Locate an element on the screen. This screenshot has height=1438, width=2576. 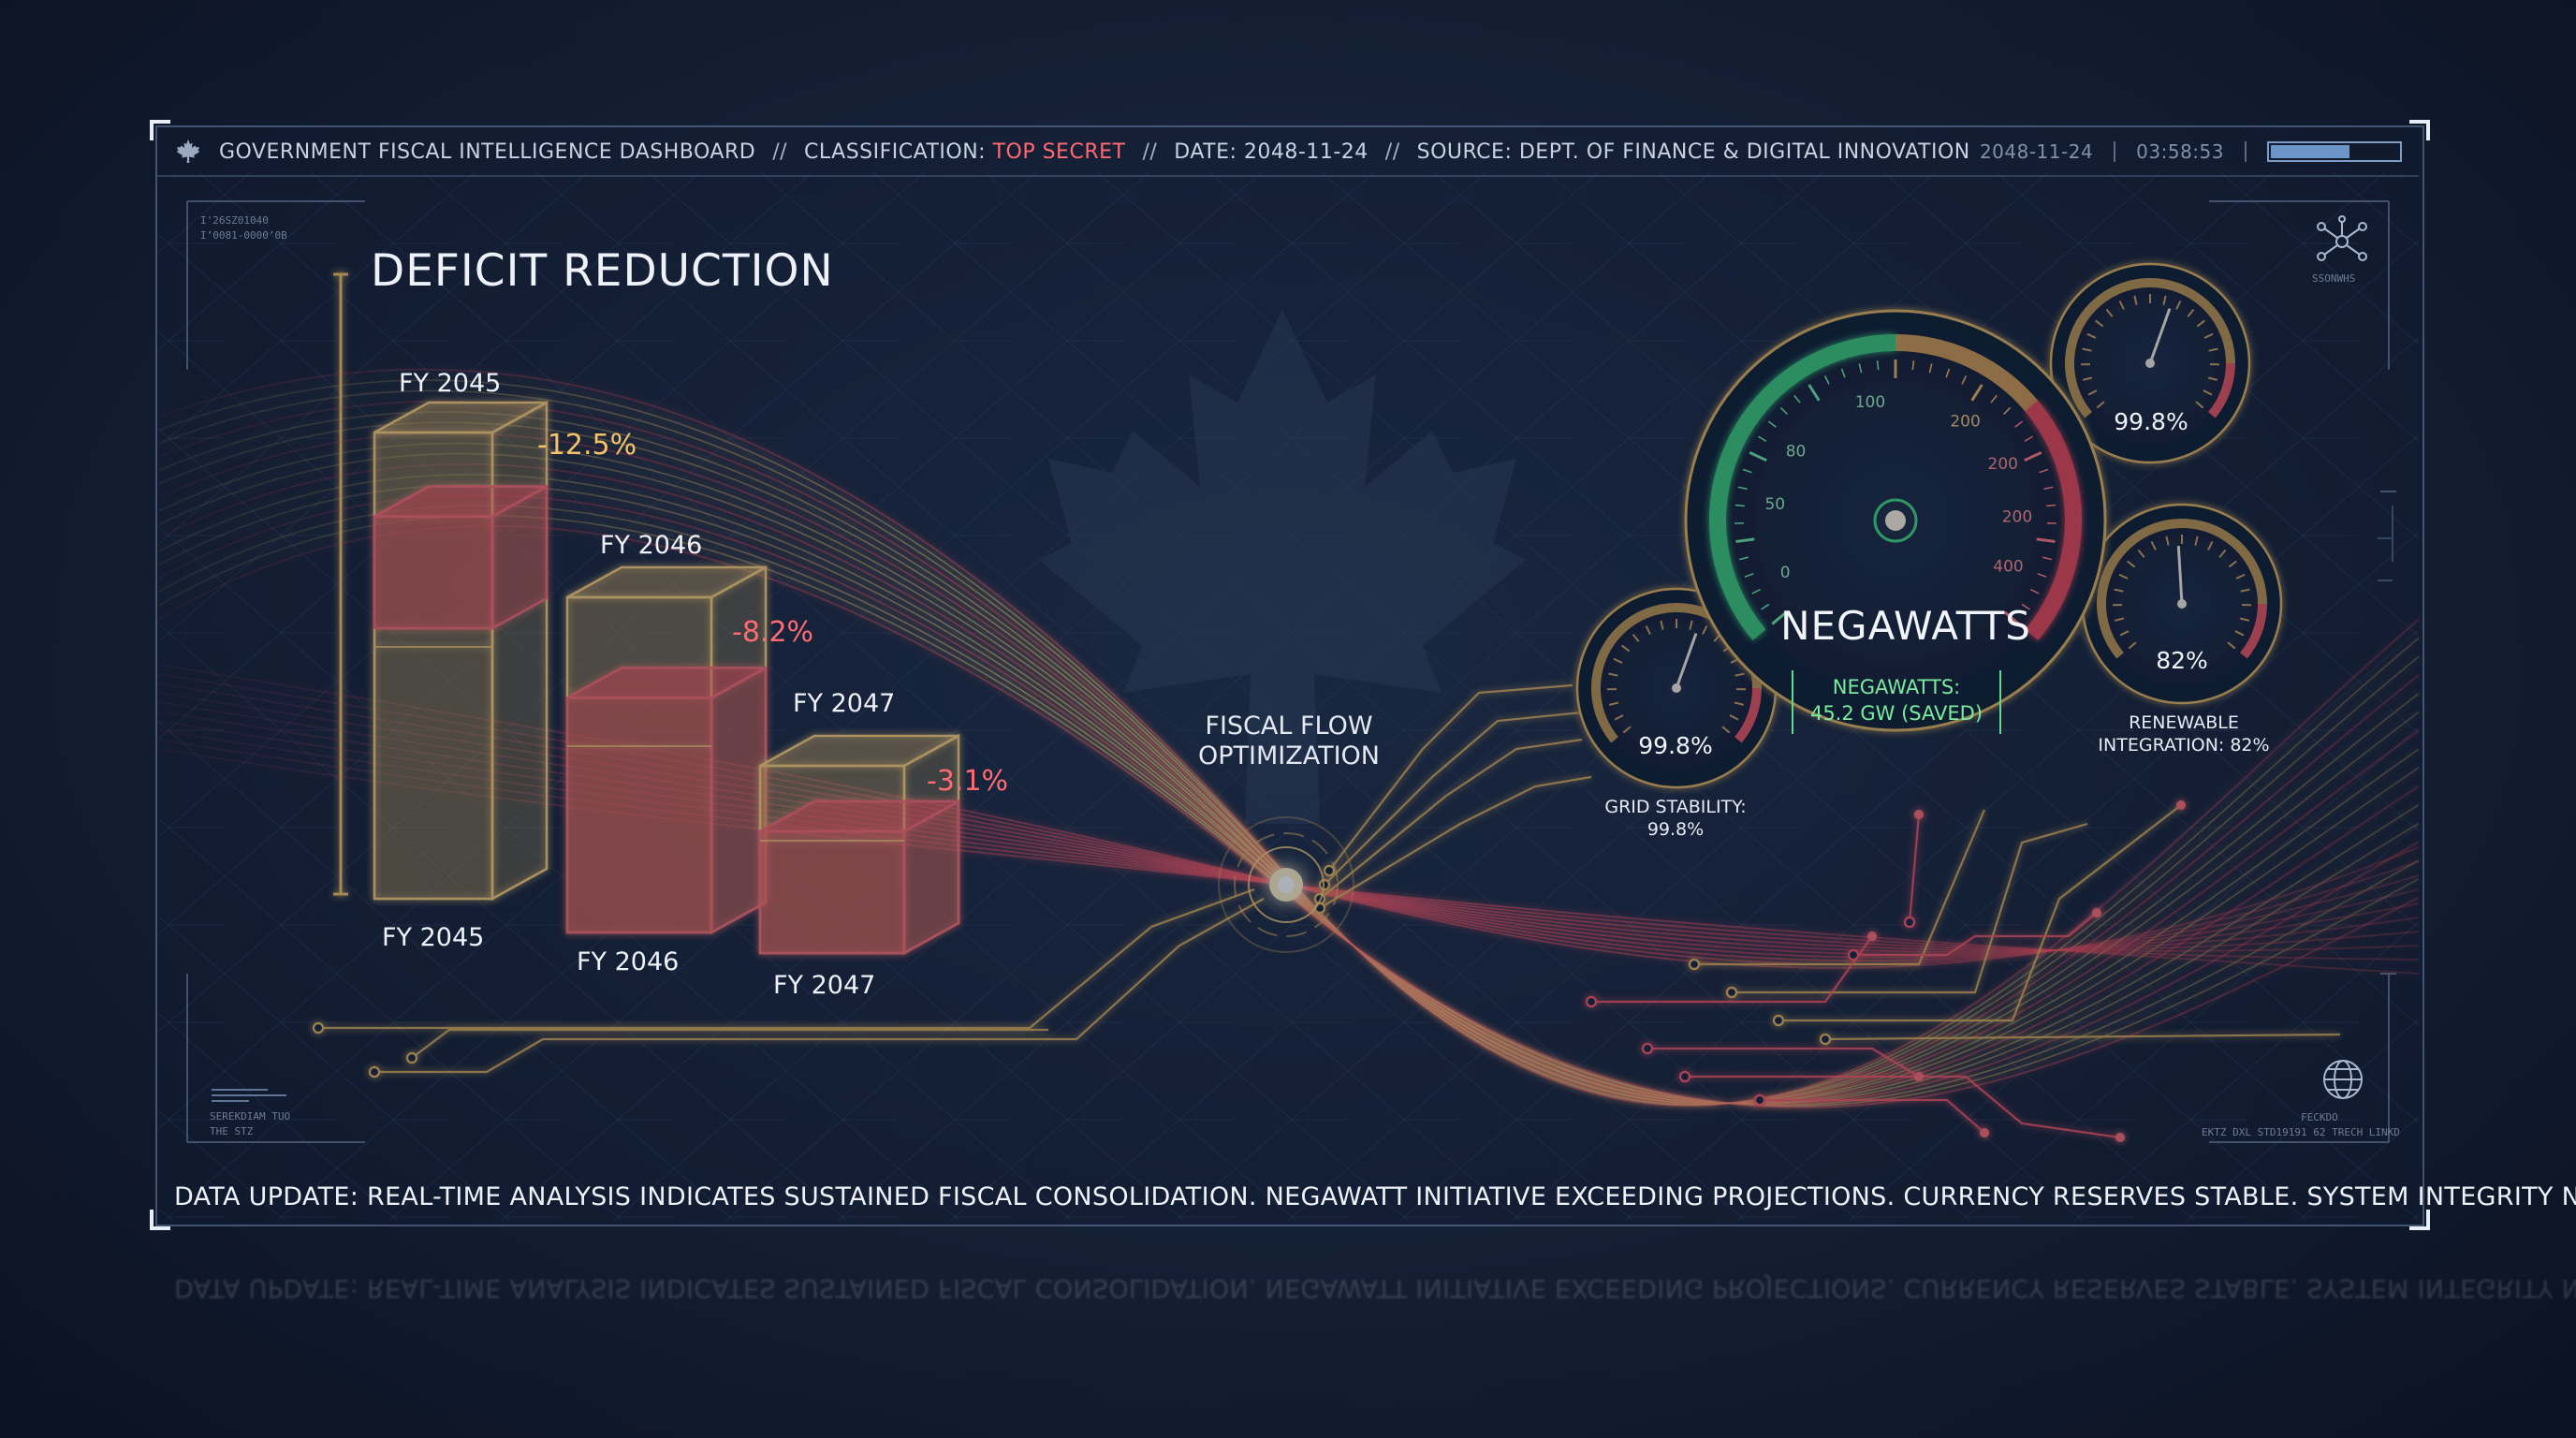
bar-bottom-label: FY 2047 is located at coordinates (824, 985).